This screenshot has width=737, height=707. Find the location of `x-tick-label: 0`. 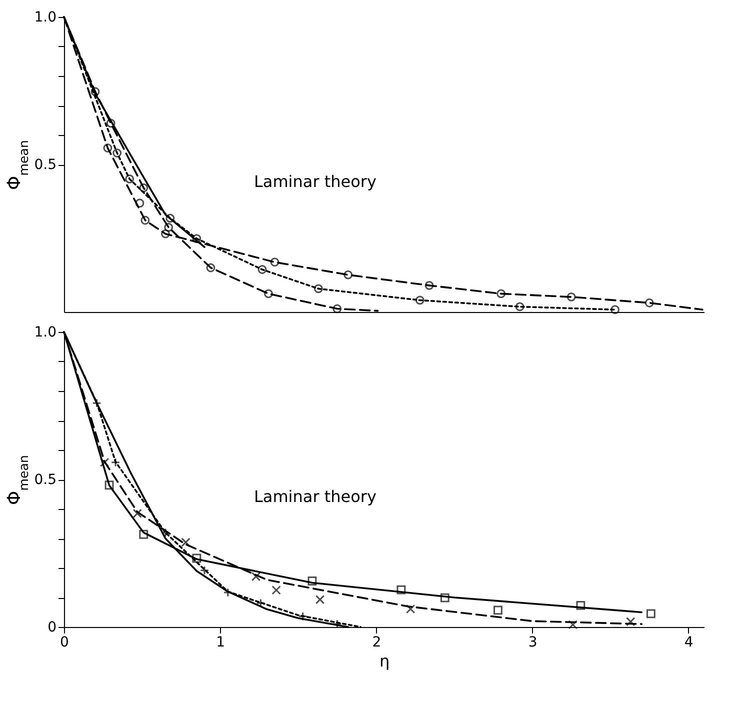

x-tick-label: 0 is located at coordinates (64, 642).